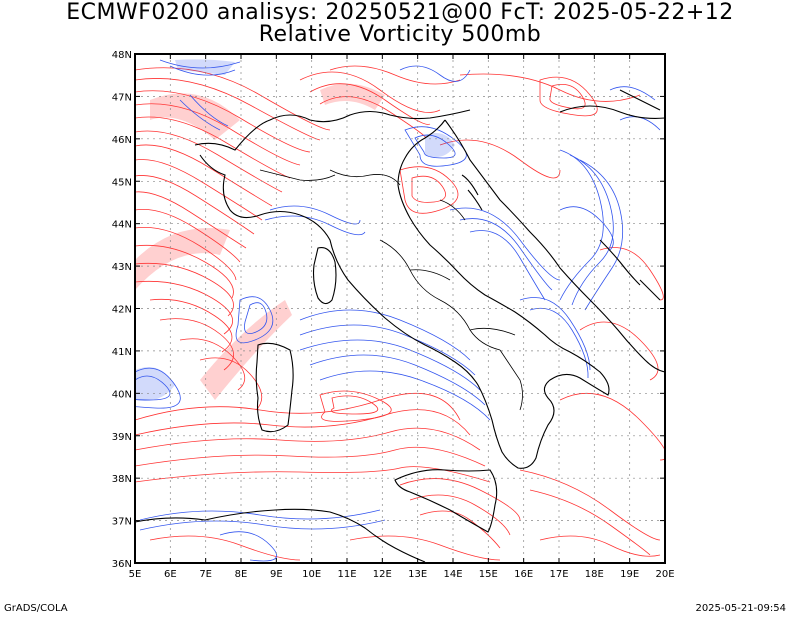  I want to click on lon-label: 14E, so click(452, 574).